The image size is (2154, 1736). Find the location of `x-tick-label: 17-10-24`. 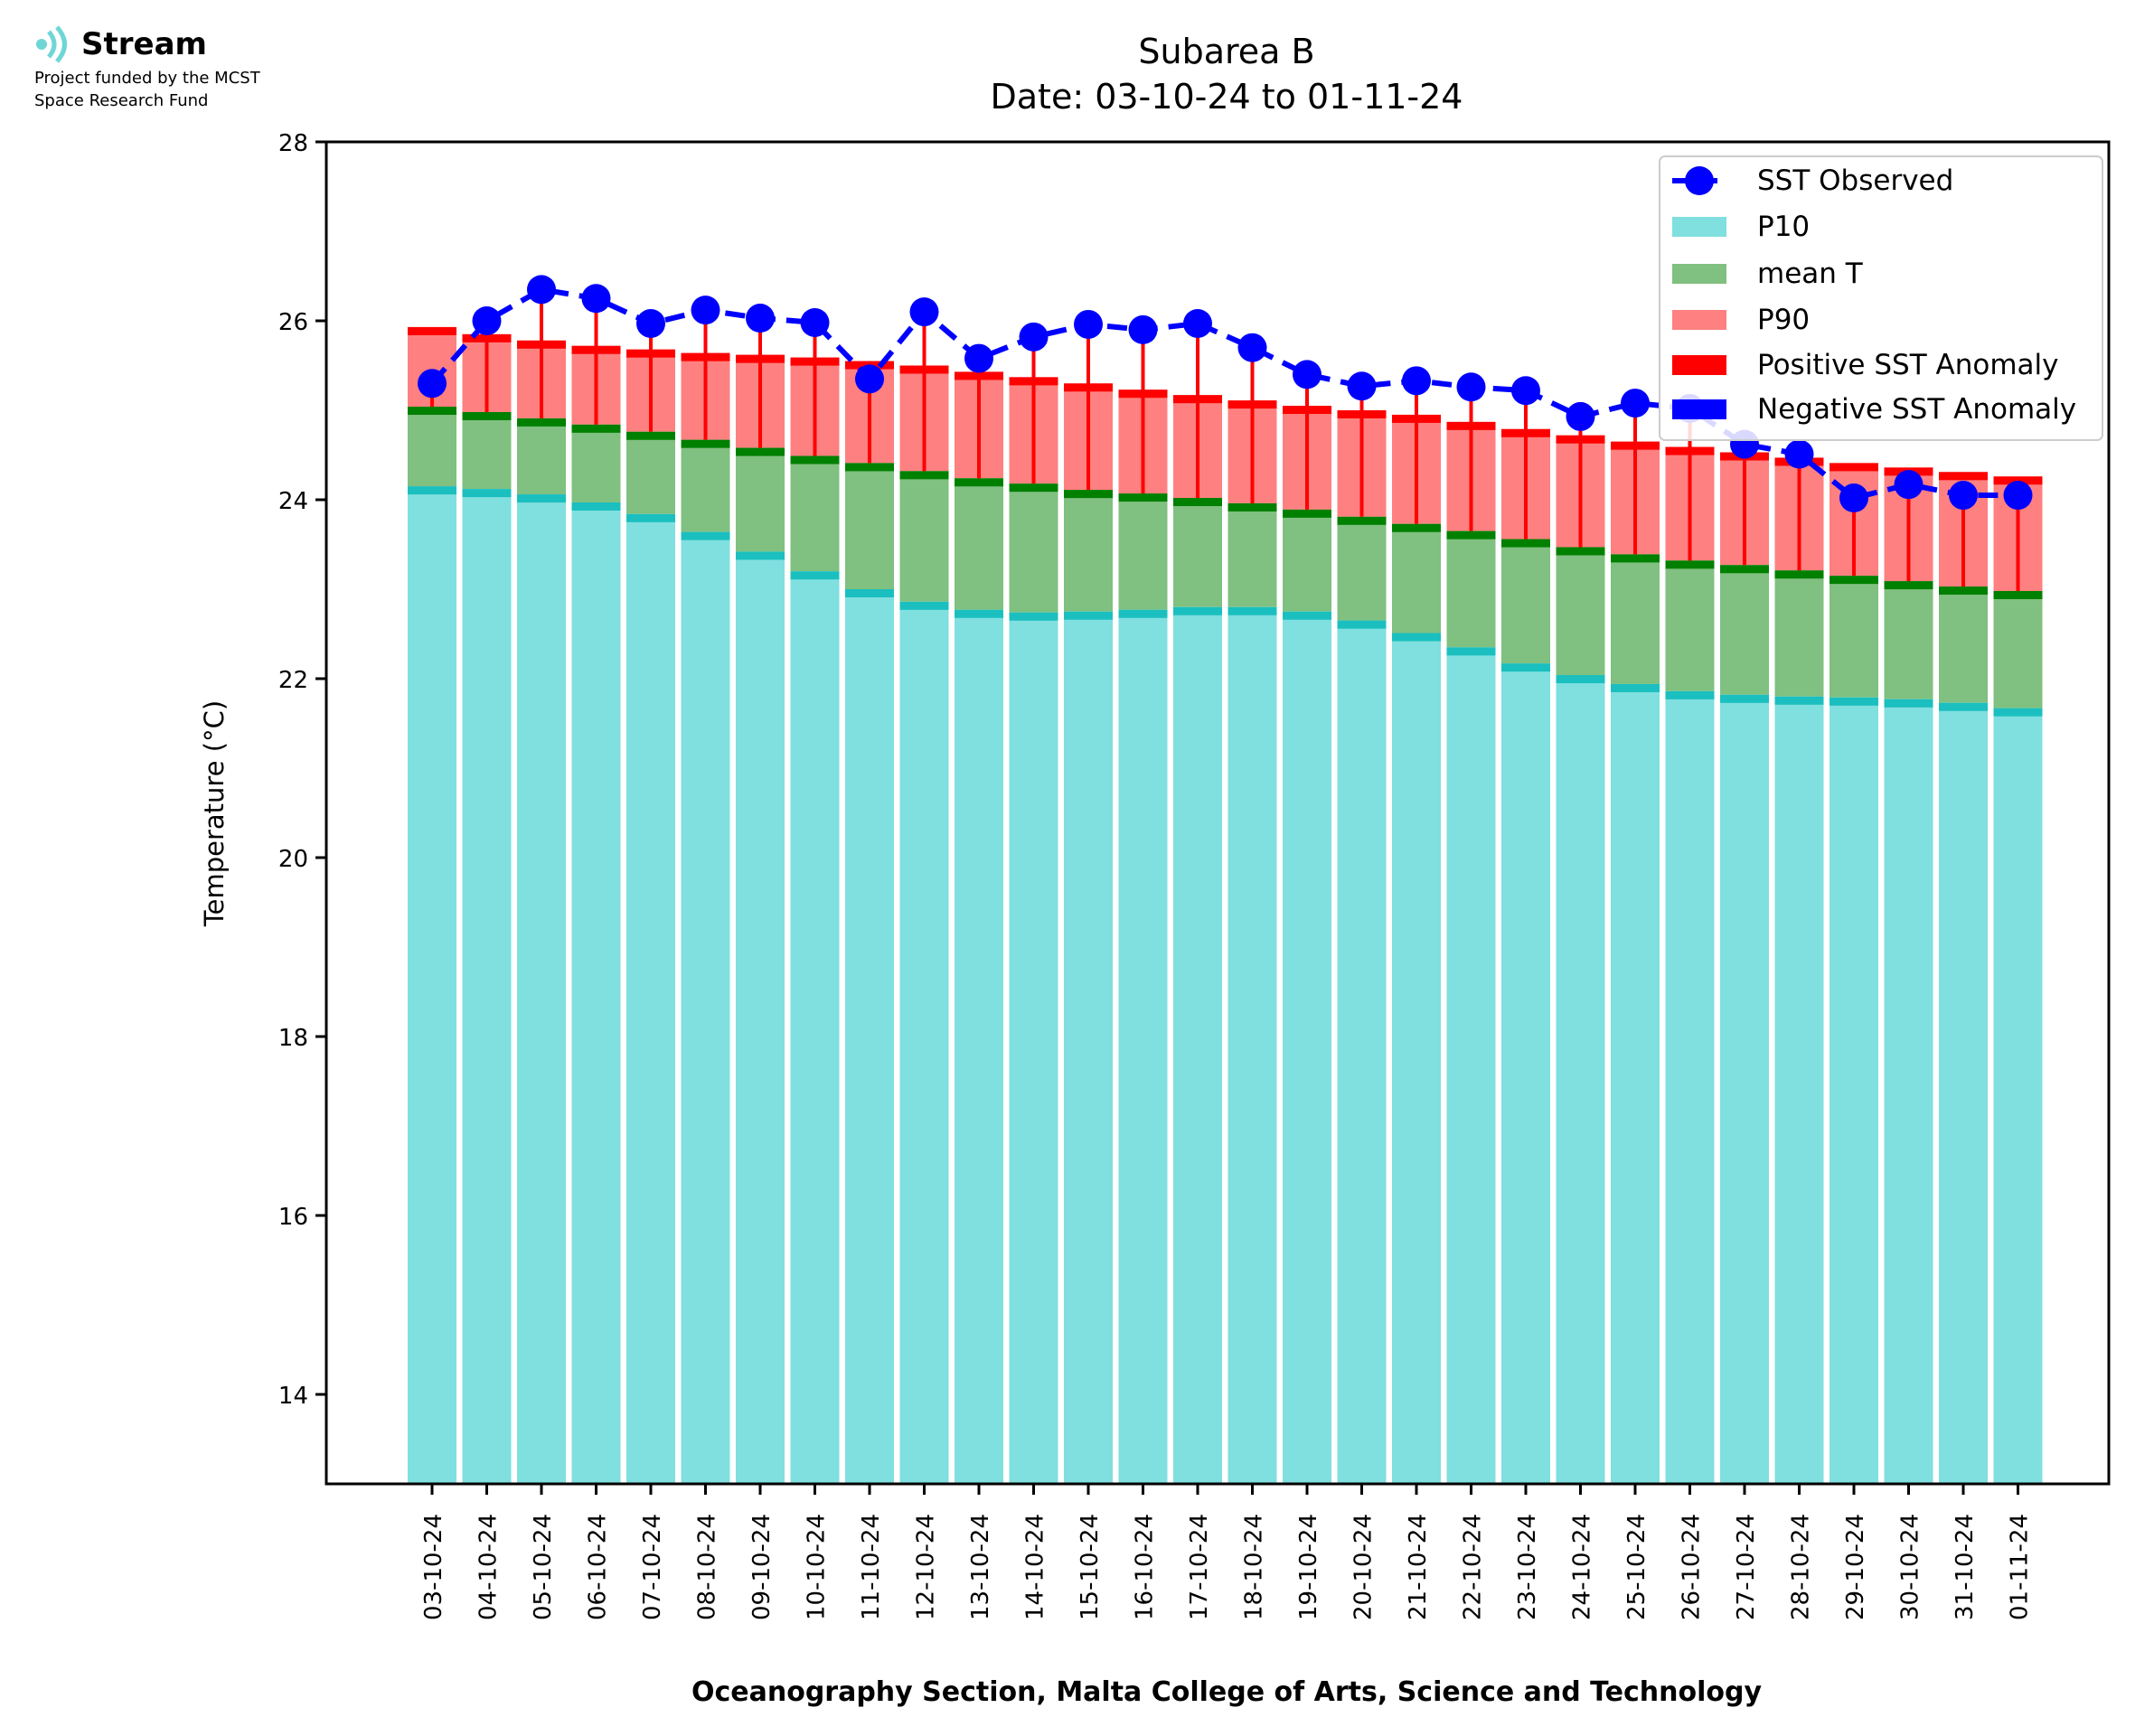

x-tick-label: 17-10-24 is located at coordinates (1199, 1567).